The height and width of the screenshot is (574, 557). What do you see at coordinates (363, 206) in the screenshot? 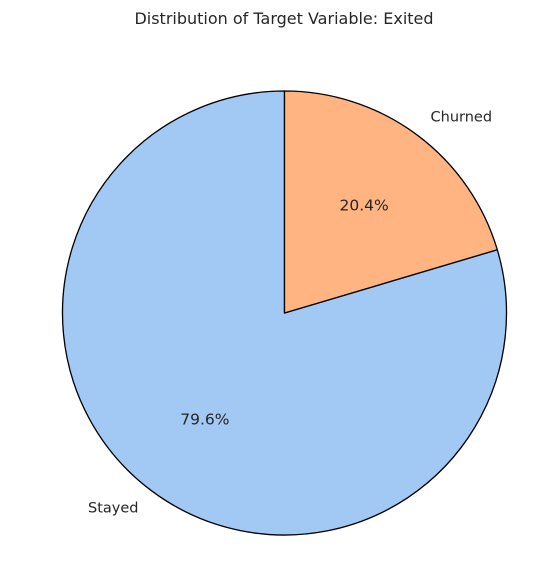
I see `percent-label-churned: 20.4%` at bounding box center [363, 206].